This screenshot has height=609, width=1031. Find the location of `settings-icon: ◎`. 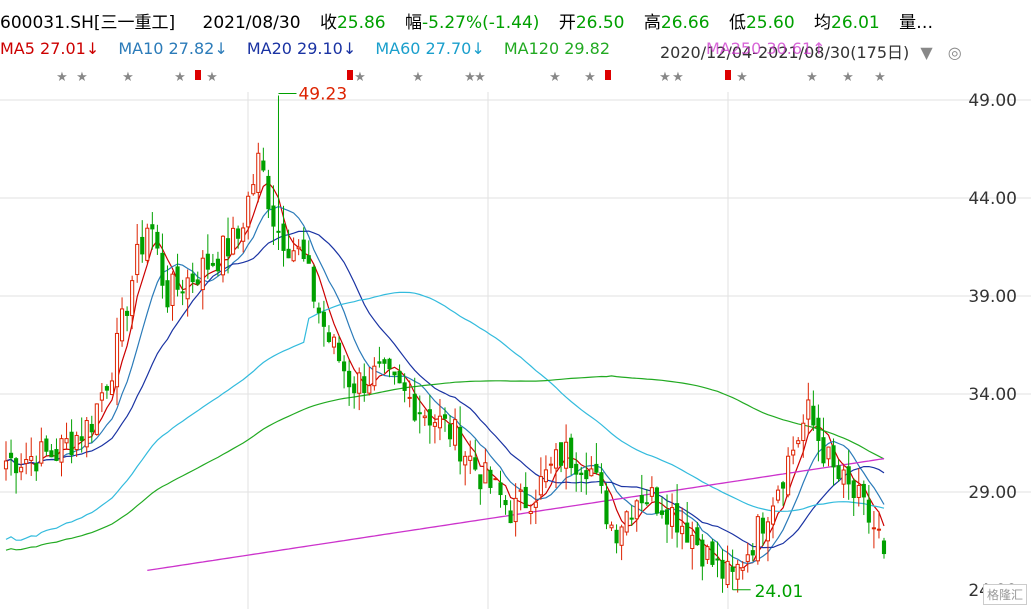

settings-icon: ◎ is located at coordinates (954, 52).